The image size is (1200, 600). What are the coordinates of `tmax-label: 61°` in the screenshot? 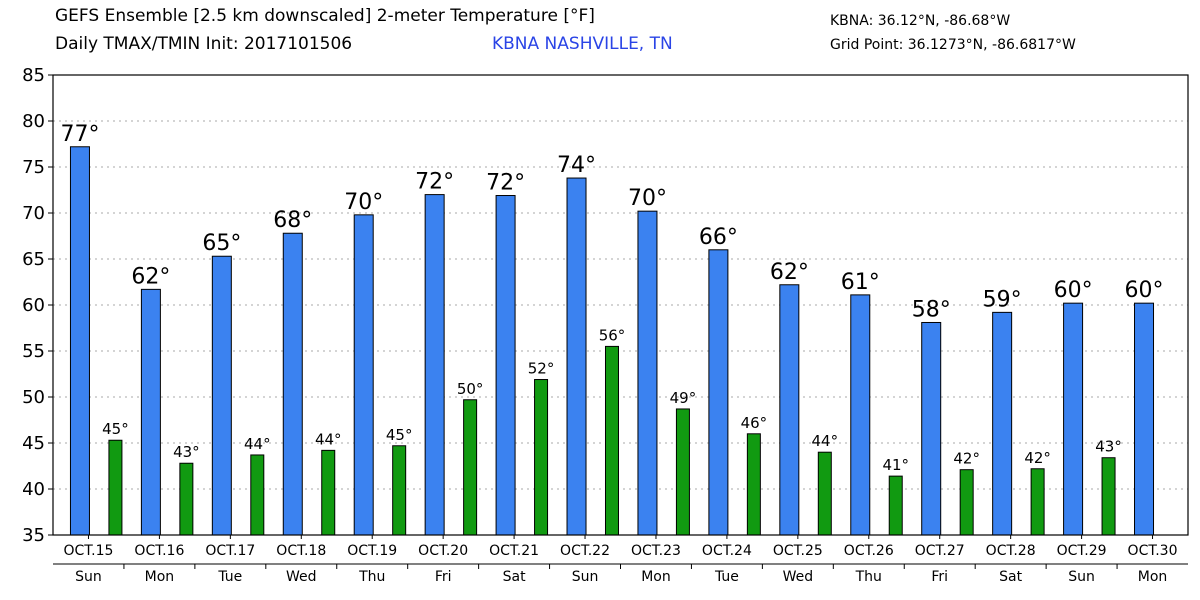 It's located at (860, 282).